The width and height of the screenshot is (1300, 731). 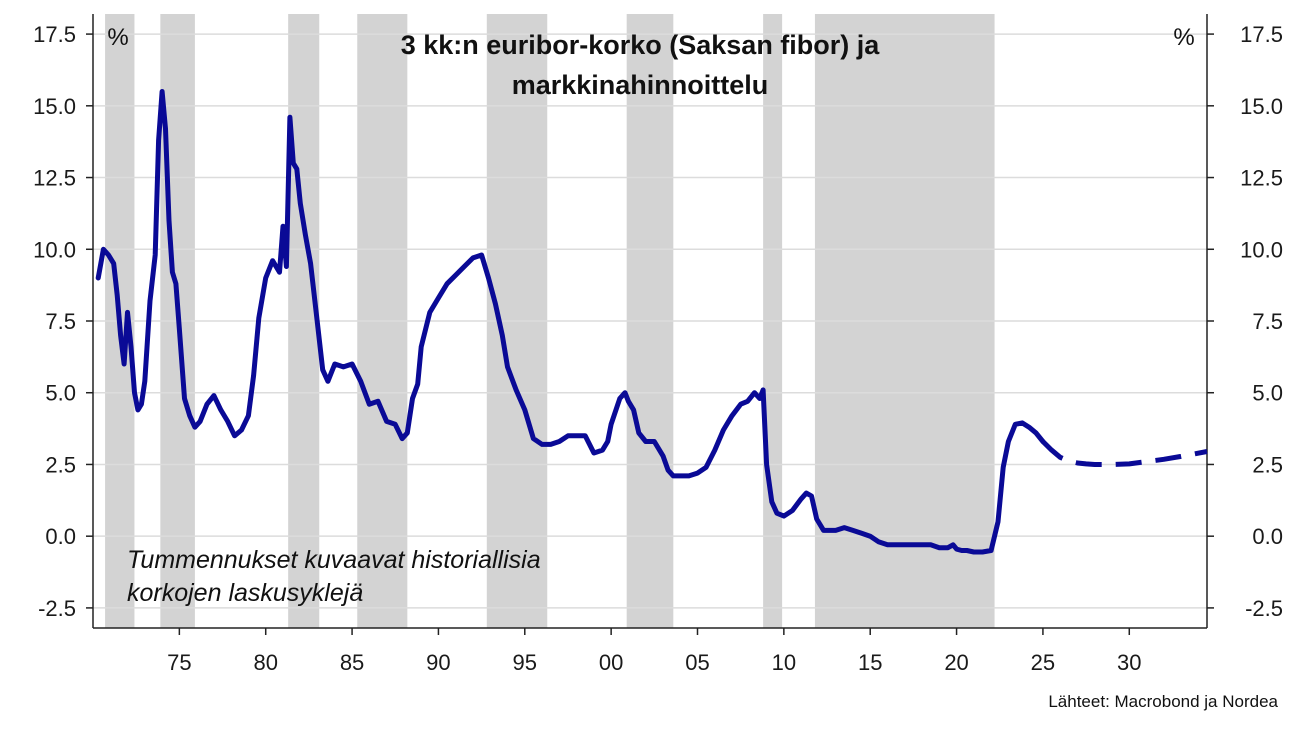 What do you see at coordinates (1261, 178) in the screenshot?
I see `y-tick-label-right-6: 12.5` at bounding box center [1261, 178].